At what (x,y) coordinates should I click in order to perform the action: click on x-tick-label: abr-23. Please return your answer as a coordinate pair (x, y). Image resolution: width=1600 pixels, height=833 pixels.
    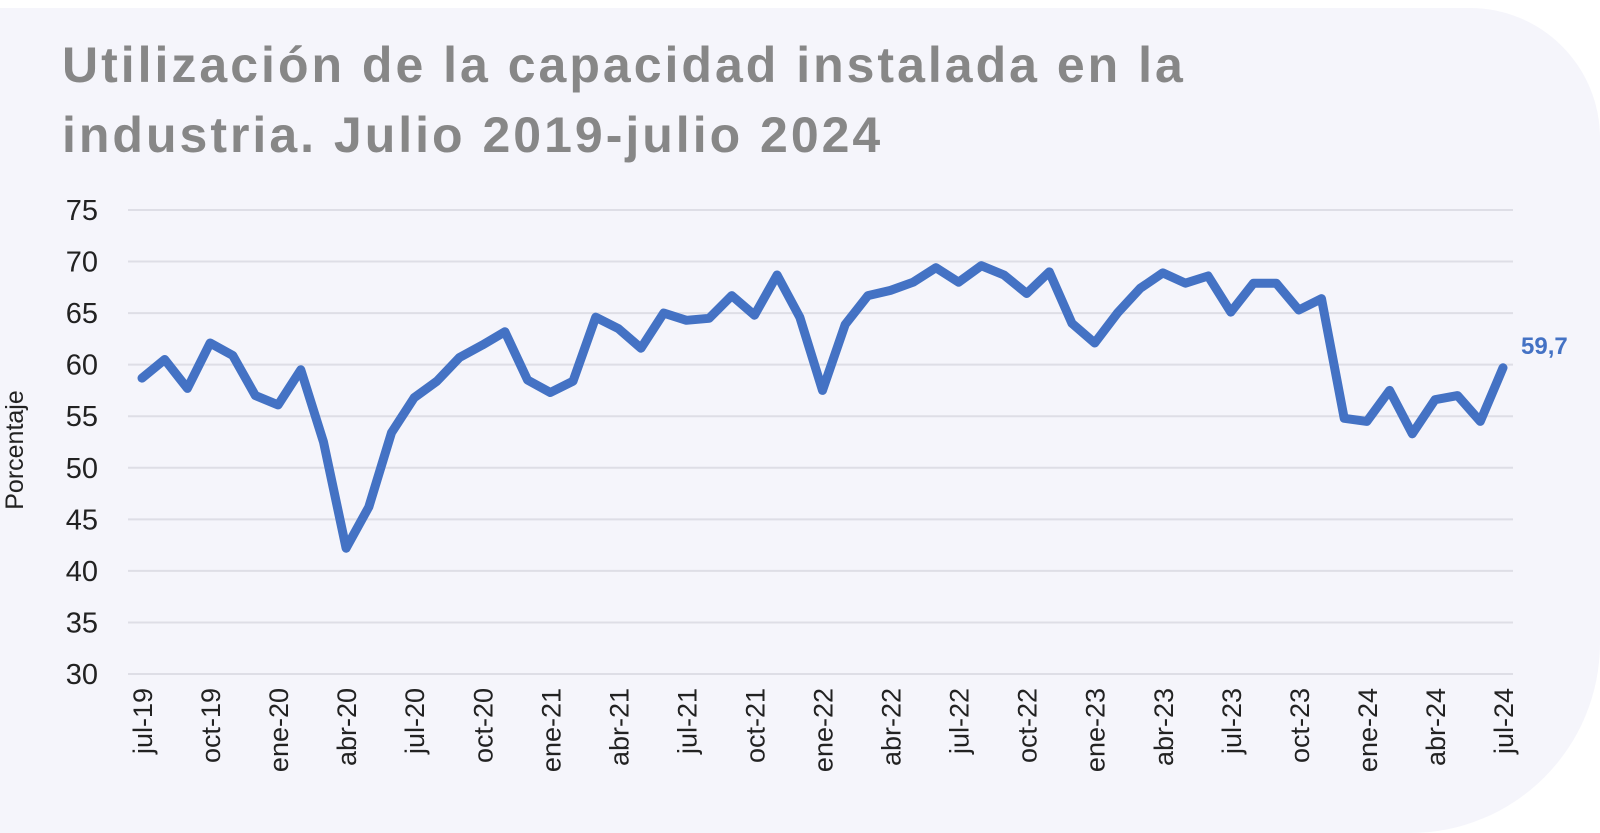
    Looking at the image, I should click on (1164, 727).